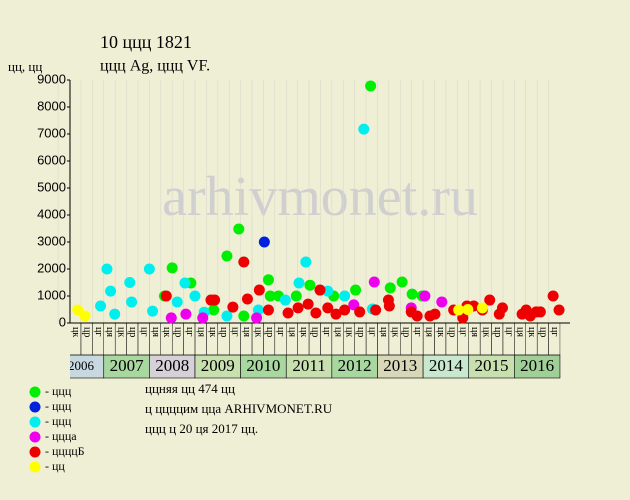 The image size is (630, 500). I want to click on year-label: 2012, so click(355, 365).